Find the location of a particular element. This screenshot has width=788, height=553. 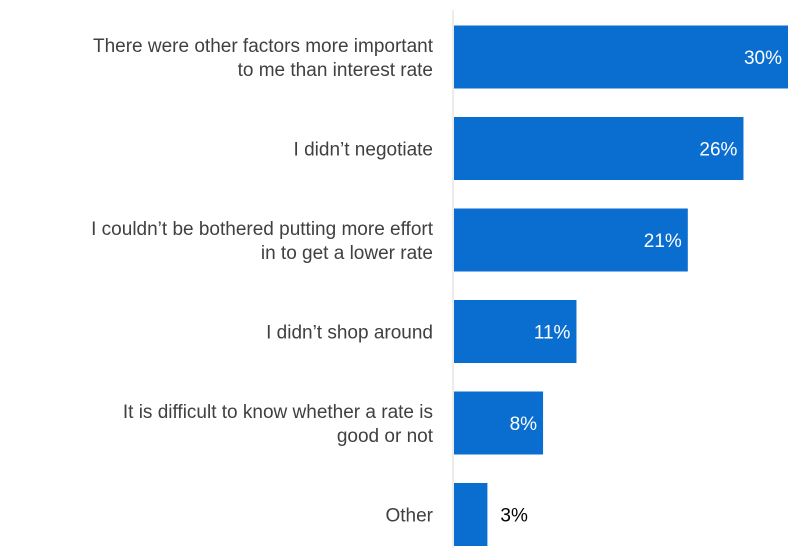

category-label-line: I didn’t negotiate is located at coordinates (363, 150).